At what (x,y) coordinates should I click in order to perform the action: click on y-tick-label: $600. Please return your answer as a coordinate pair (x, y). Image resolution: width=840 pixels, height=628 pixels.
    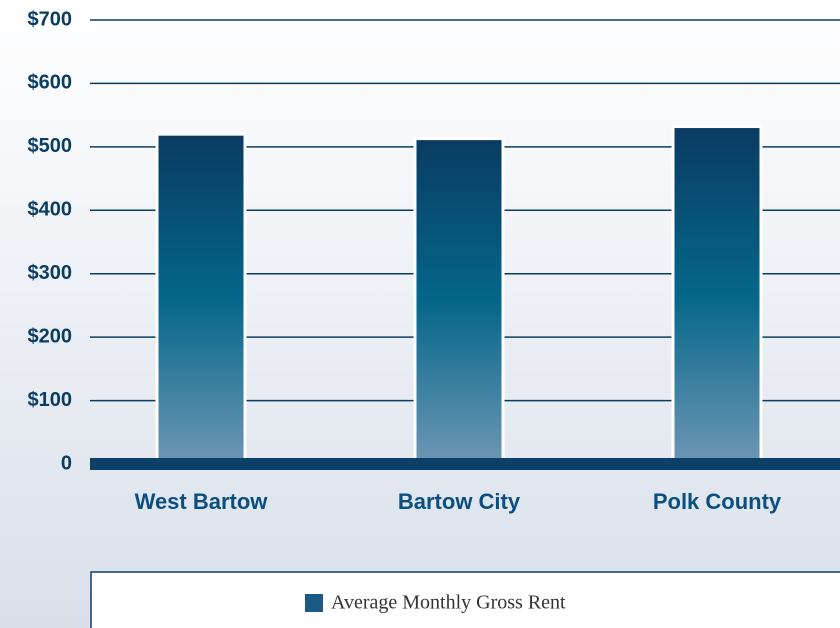
    Looking at the image, I should click on (50, 83).